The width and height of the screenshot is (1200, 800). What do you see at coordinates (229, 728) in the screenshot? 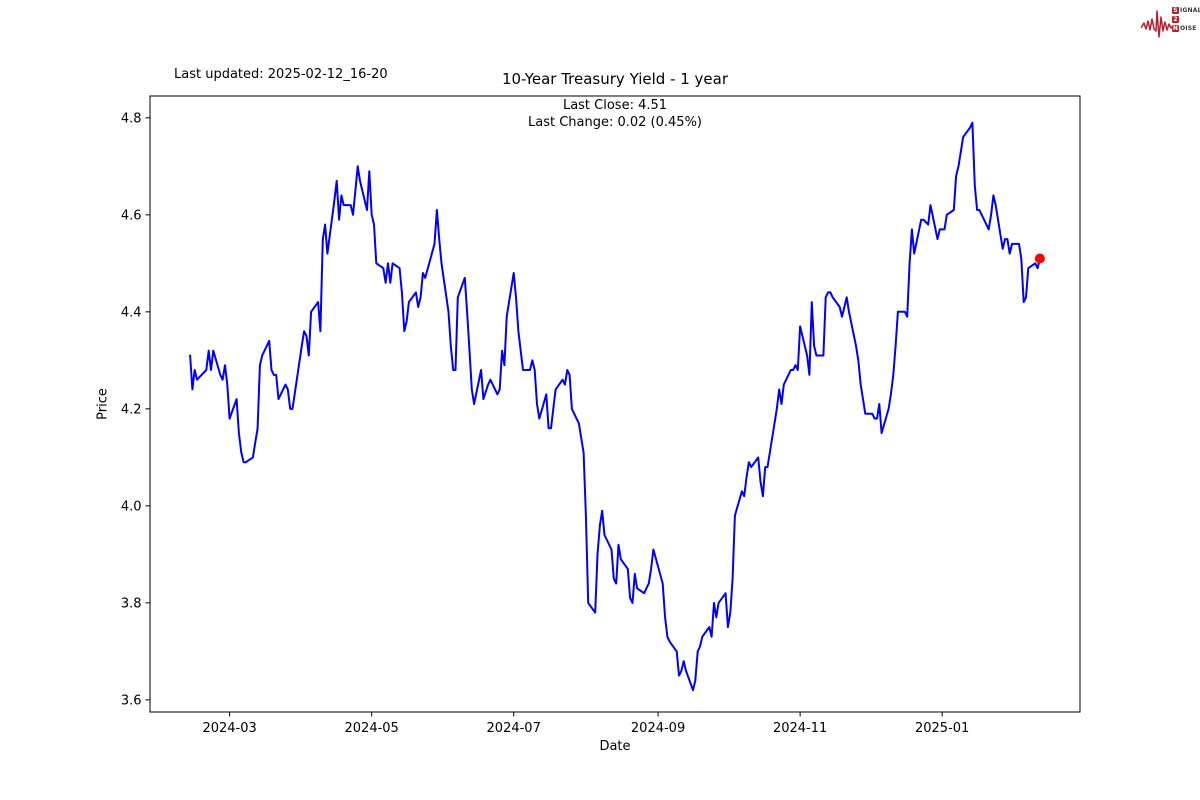
I see `x-tick-label: 2024-03` at bounding box center [229, 728].